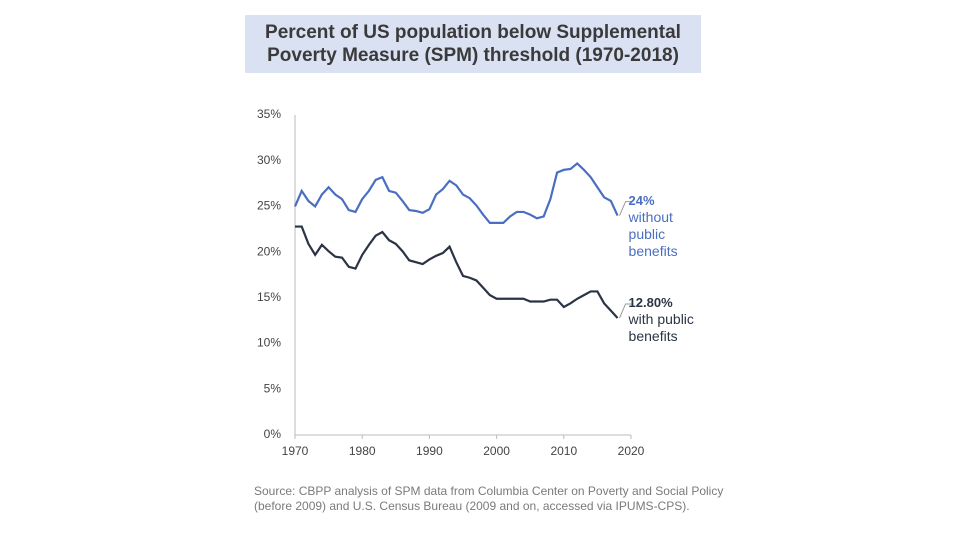  I want to click on series-name: with public benefits, so click(661, 327).